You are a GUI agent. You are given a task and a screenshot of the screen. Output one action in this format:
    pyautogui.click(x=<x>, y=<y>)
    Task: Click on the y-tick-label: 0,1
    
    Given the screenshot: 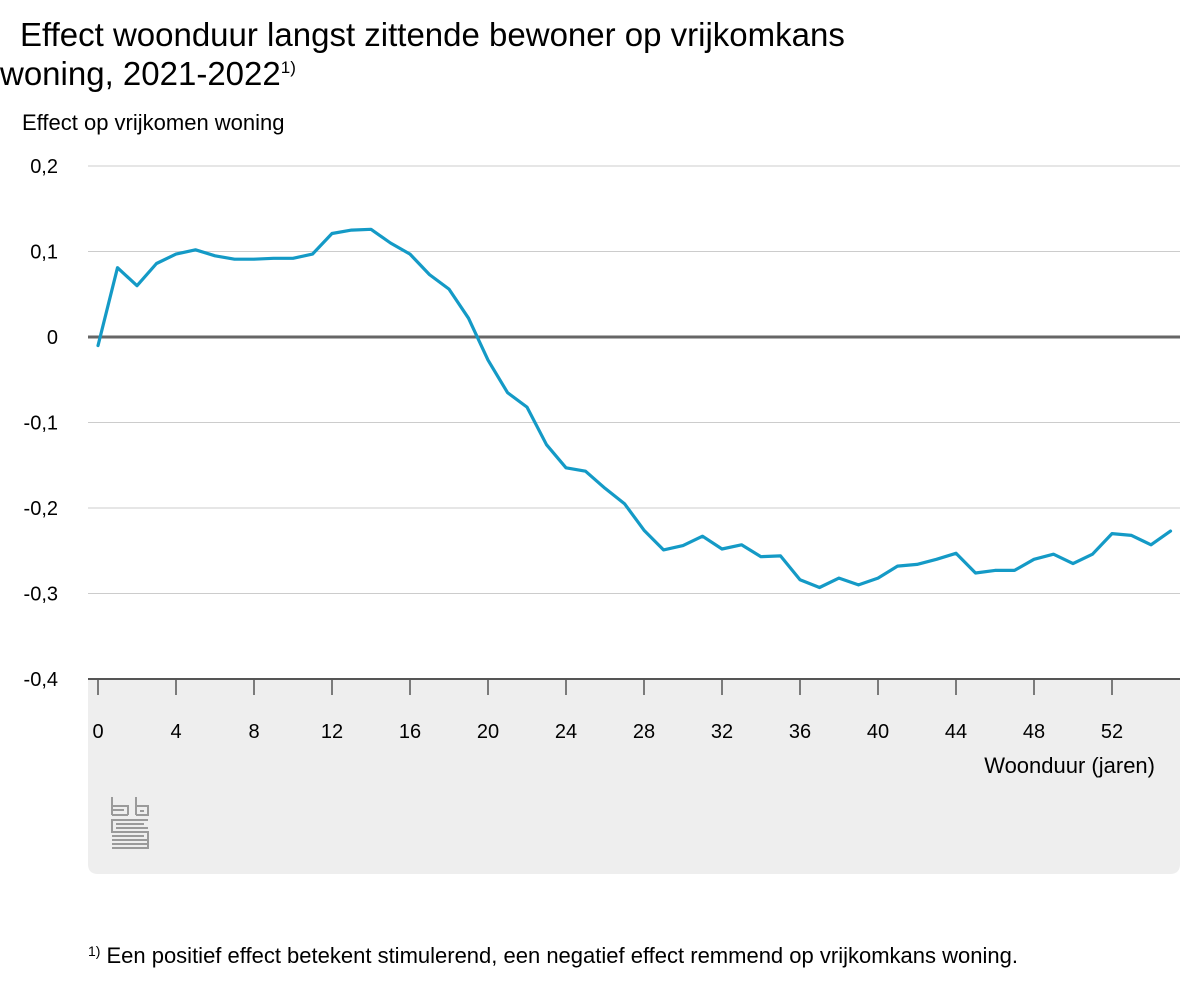 What is the action you would take?
    pyautogui.click(x=44, y=253)
    